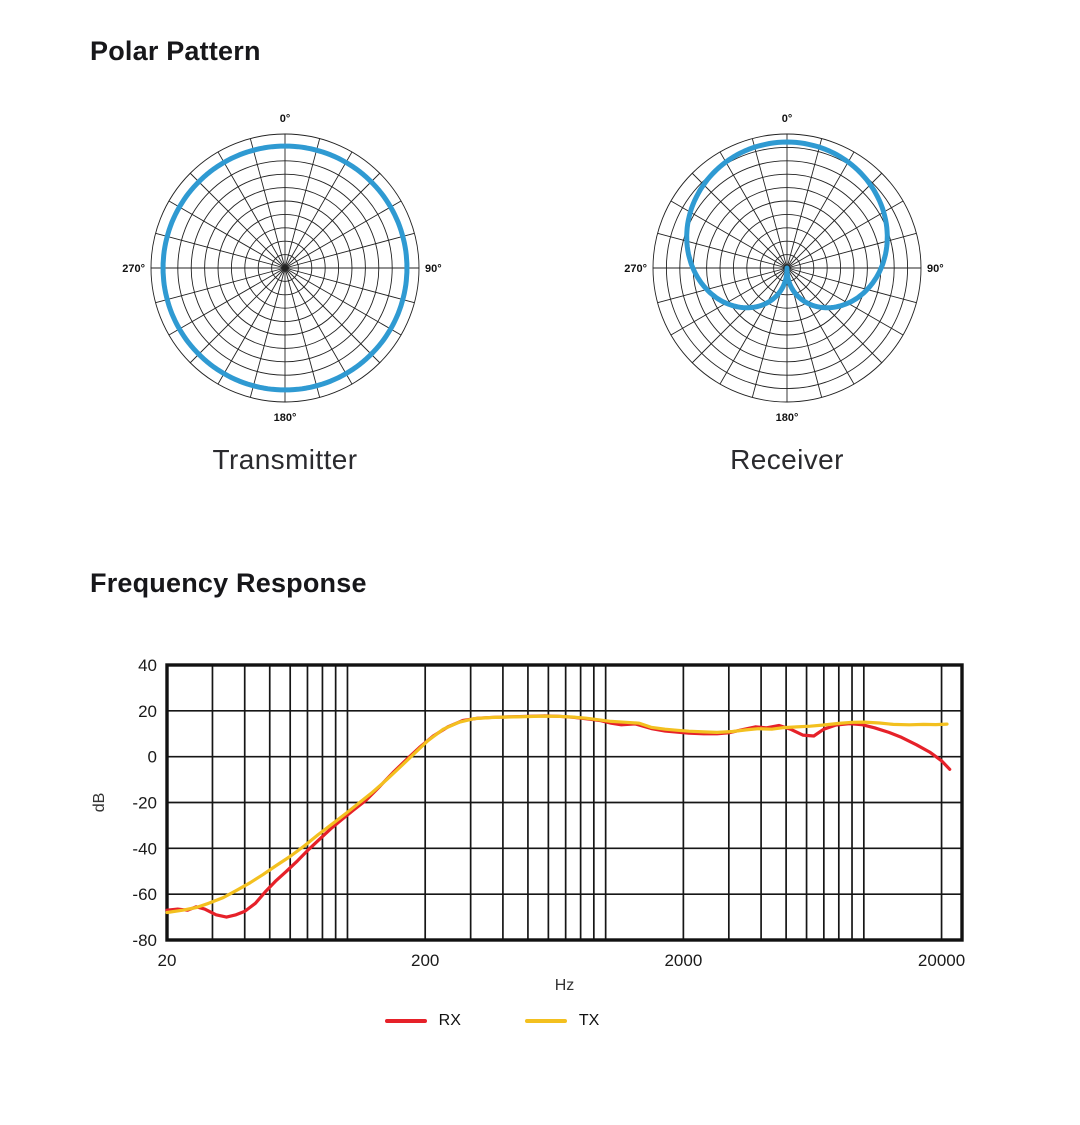 The height and width of the screenshot is (1125, 1080). What do you see at coordinates (144, 894) in the screenshot?
I see `svg-text: -60` at bounding box center [144, 894].